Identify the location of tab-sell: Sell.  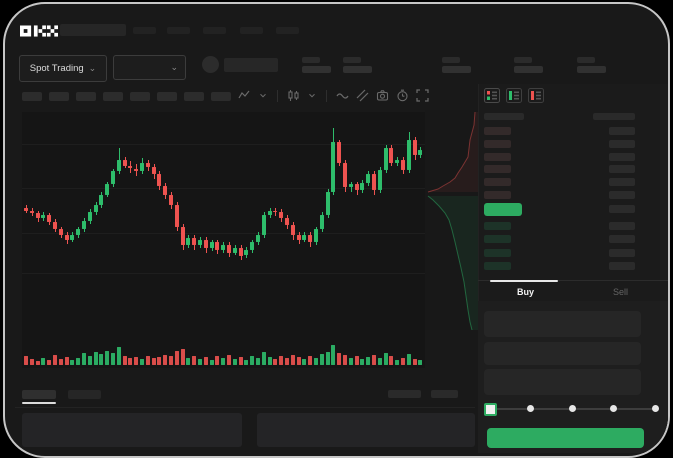
(620, 291).